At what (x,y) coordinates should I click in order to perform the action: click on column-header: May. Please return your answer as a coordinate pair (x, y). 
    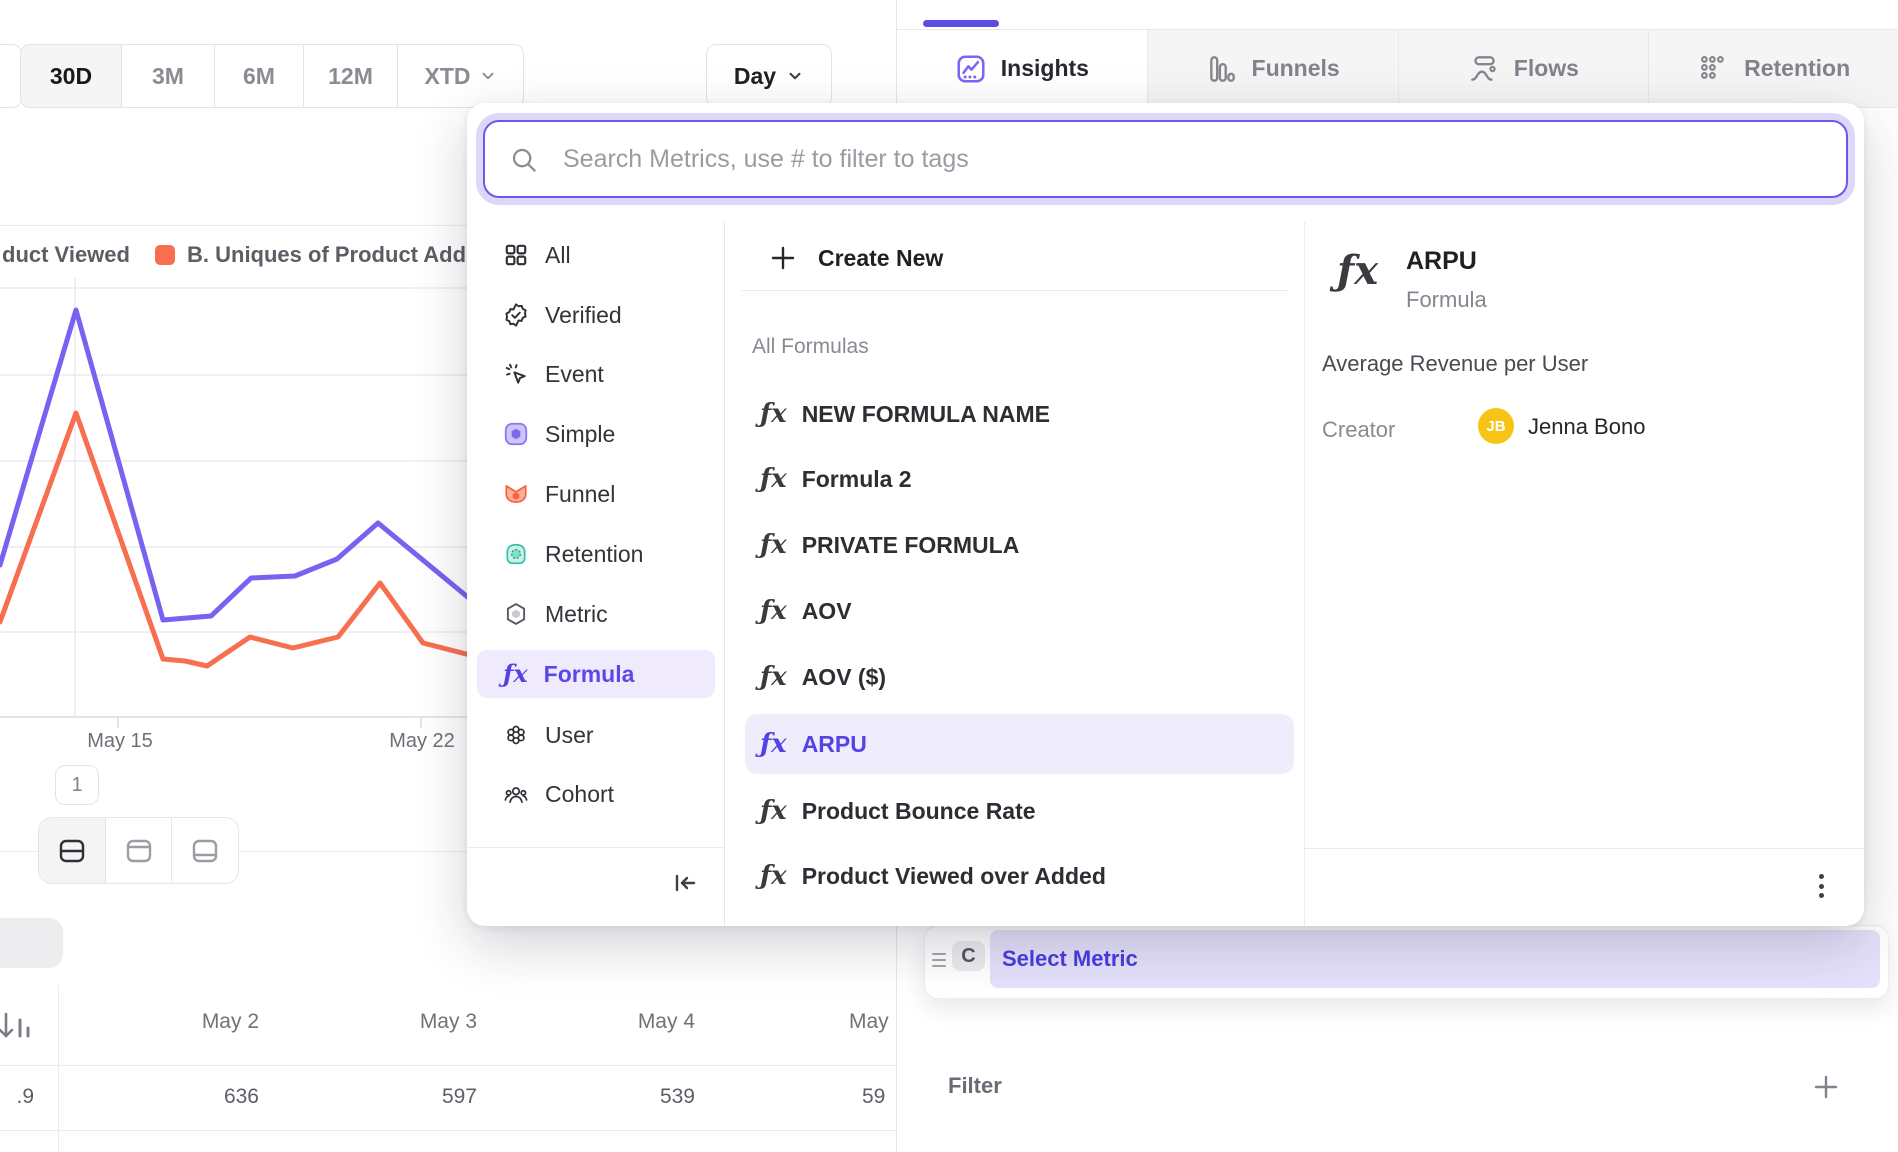
    Looking at the image, I should click on (869, 1021).